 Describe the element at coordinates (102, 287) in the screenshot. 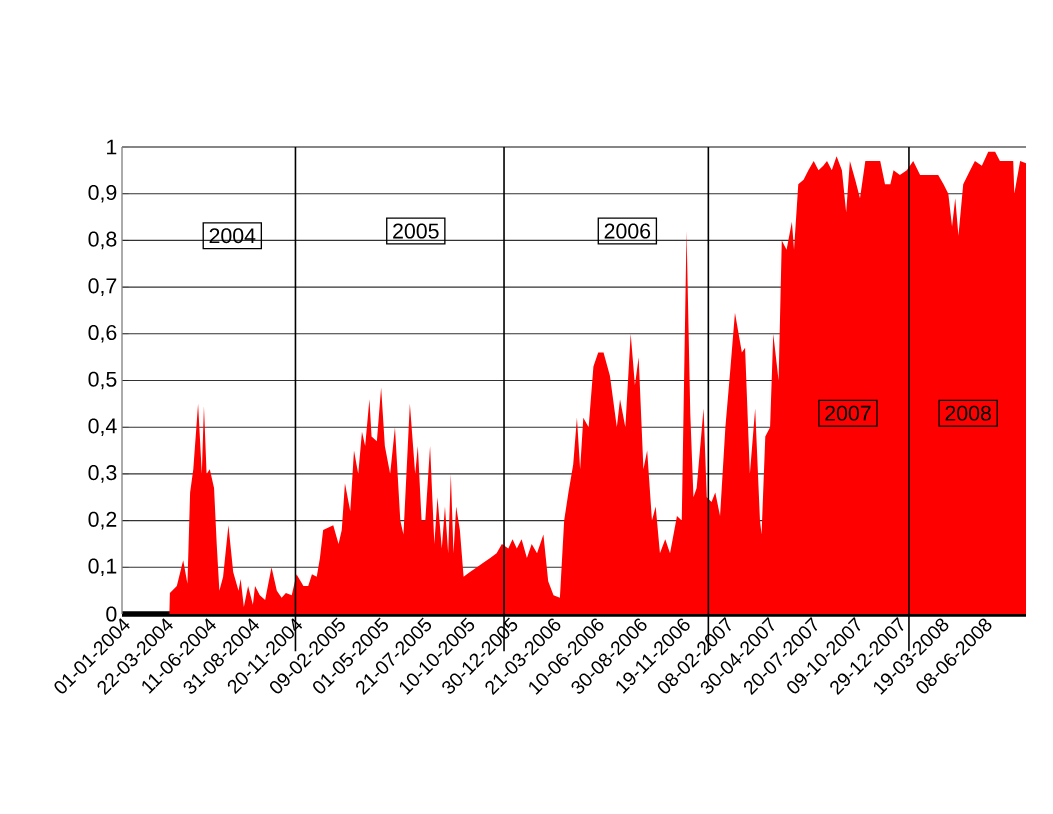

I see `y-tick-label: 0,7` at that location.